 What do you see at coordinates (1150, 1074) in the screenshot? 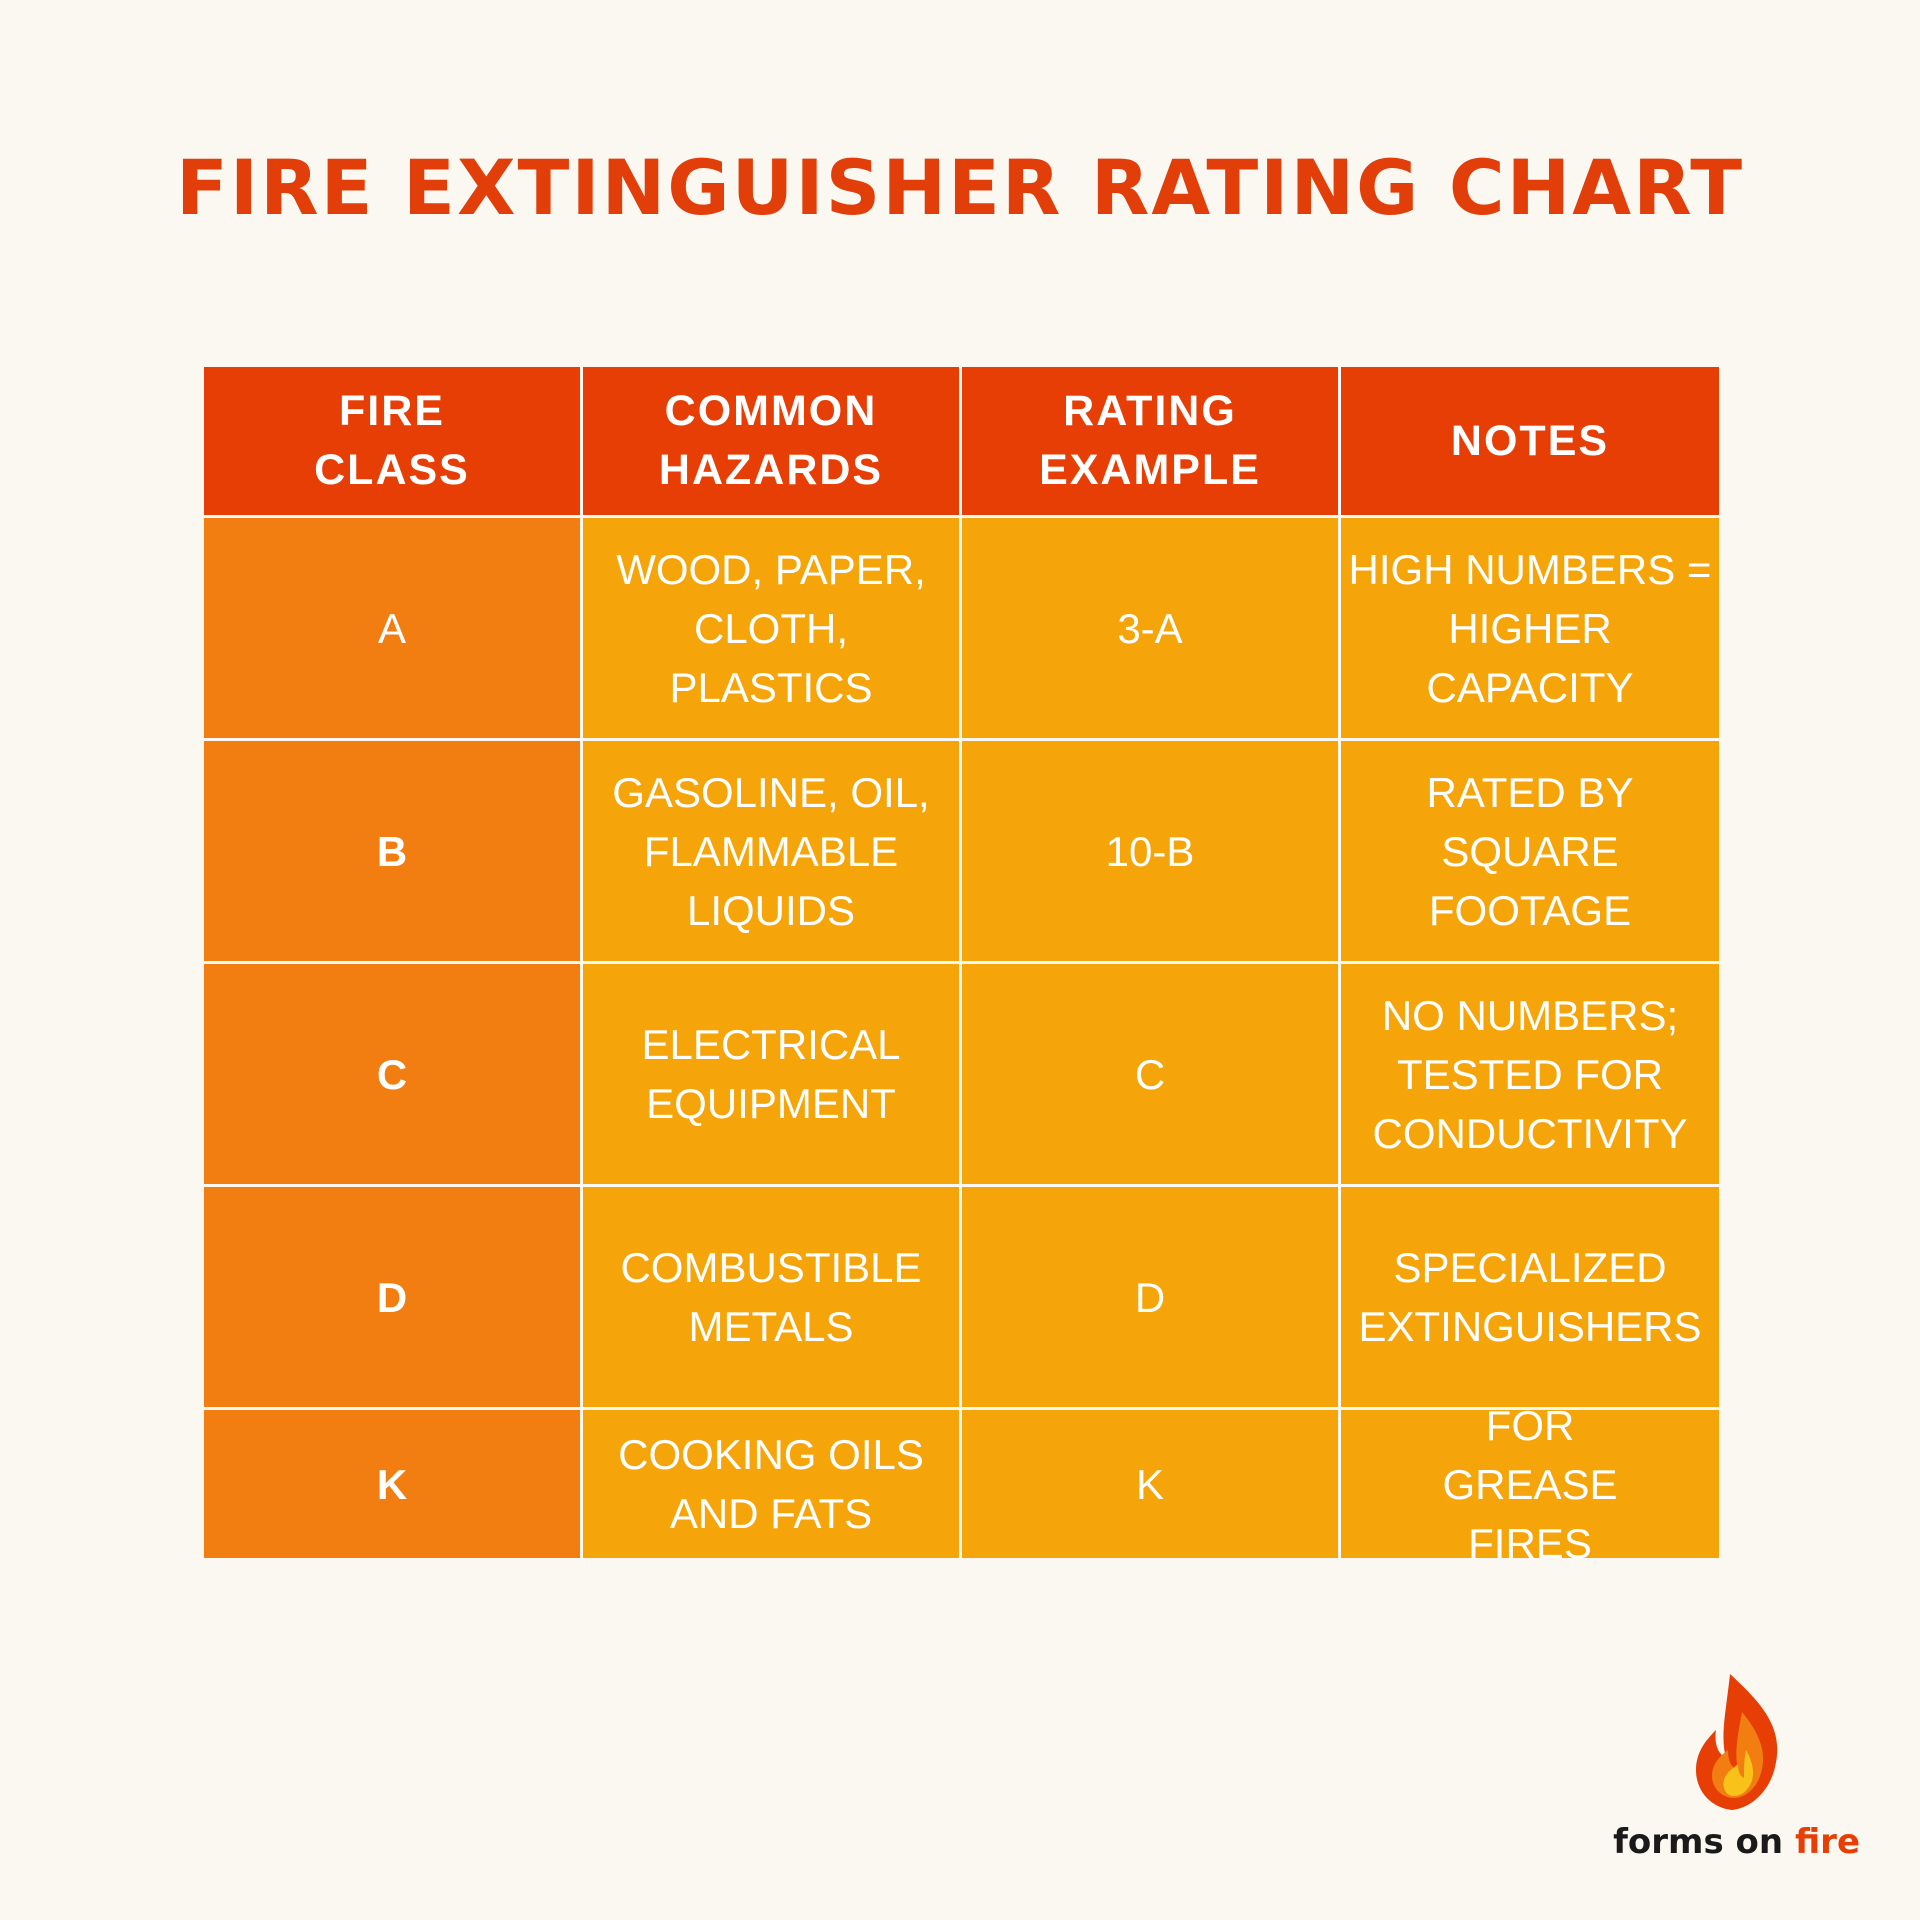
I see `rating-cell: C` at bounding box center [1150, 1074].